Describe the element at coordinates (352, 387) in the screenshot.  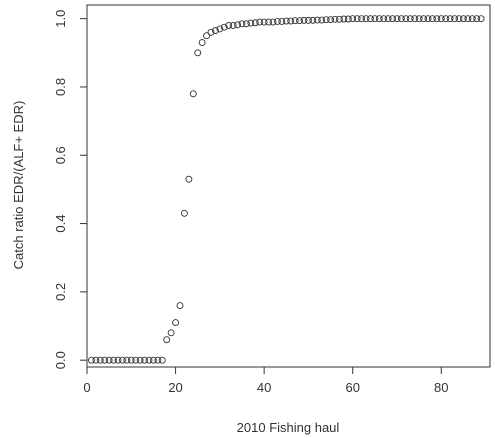
I see `x-tick-label: 60` at that location.